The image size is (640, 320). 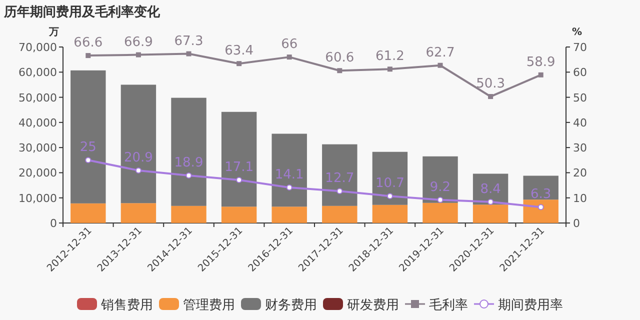 I want to click on y-tick-label: 60,000, so click(x=37, y=73).